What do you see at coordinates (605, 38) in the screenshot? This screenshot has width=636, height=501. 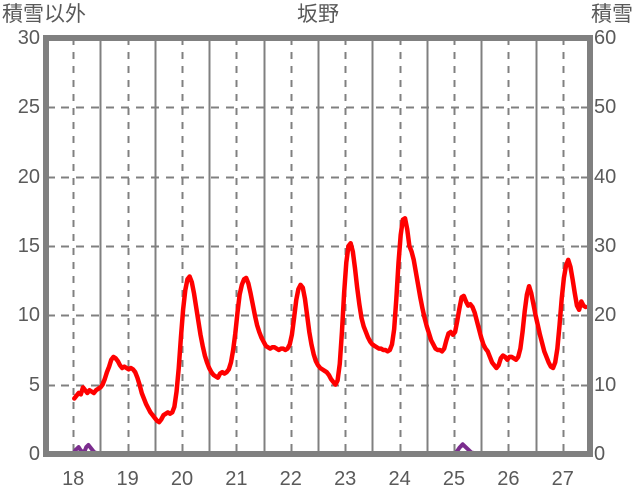 I see `right-axis-tick-60: 60` at bounding box center [605, 38].